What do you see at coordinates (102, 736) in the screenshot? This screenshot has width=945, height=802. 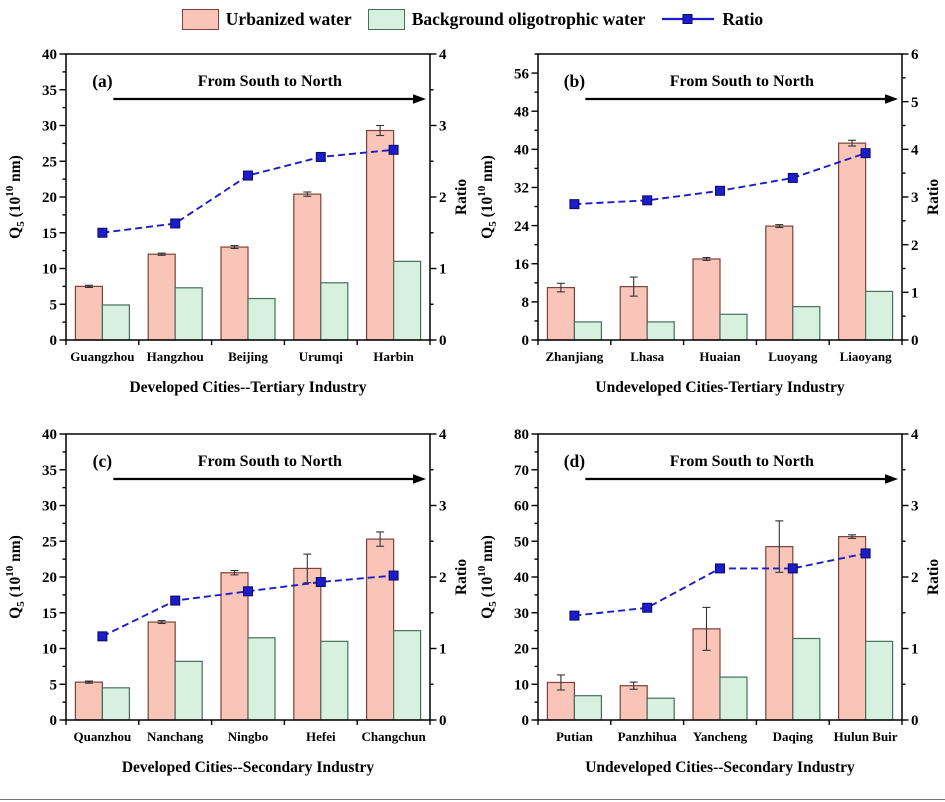 I see `svg-text: Quanzhou` at bounding box center [102, 736].